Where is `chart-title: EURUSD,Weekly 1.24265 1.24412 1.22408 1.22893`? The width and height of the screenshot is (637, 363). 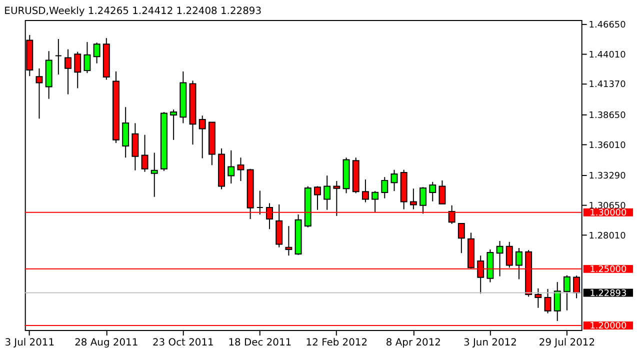 chart-title: EURUSD,Weekly 1.24265 1.24412 1.22408 1.22893 is located at coordinates (133, 12).